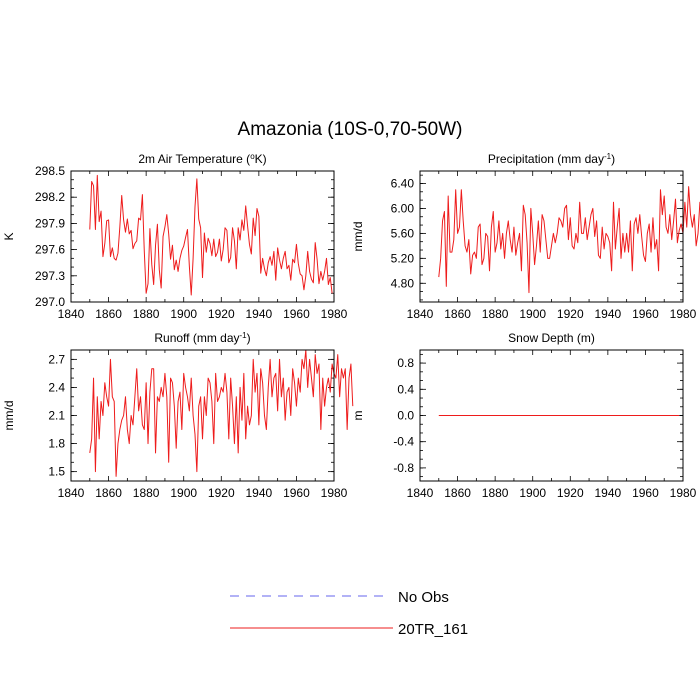 This screenshot has width=700, height=700. Describe the element at coordinates (403, 283) in the screenshot. I see `y-tick-label: 4.80` at that location.